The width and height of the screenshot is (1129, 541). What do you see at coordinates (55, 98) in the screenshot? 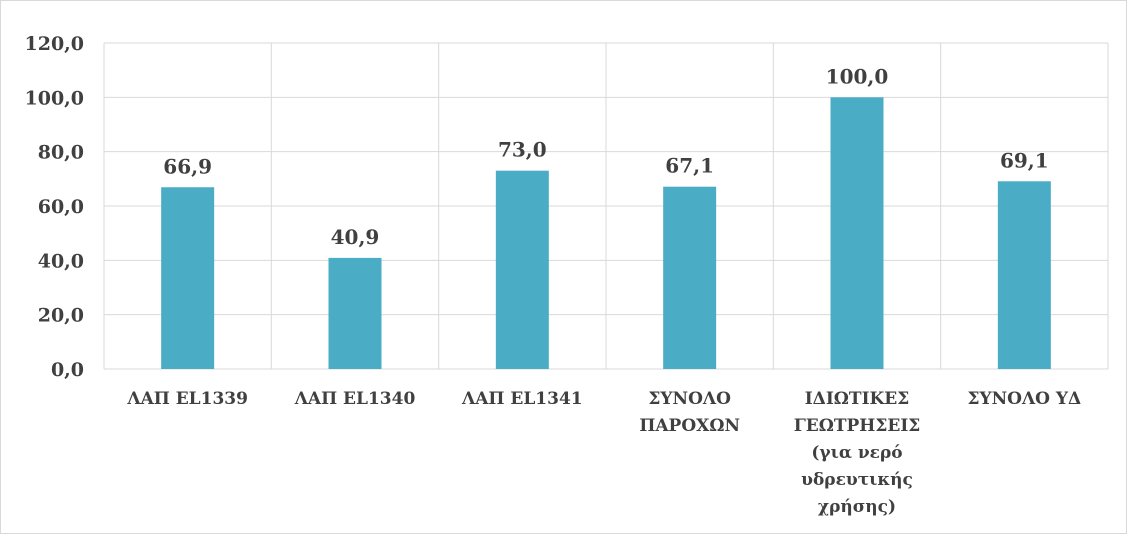
I see `y-tick-label: 100,0` at bounding box center [55, 98].